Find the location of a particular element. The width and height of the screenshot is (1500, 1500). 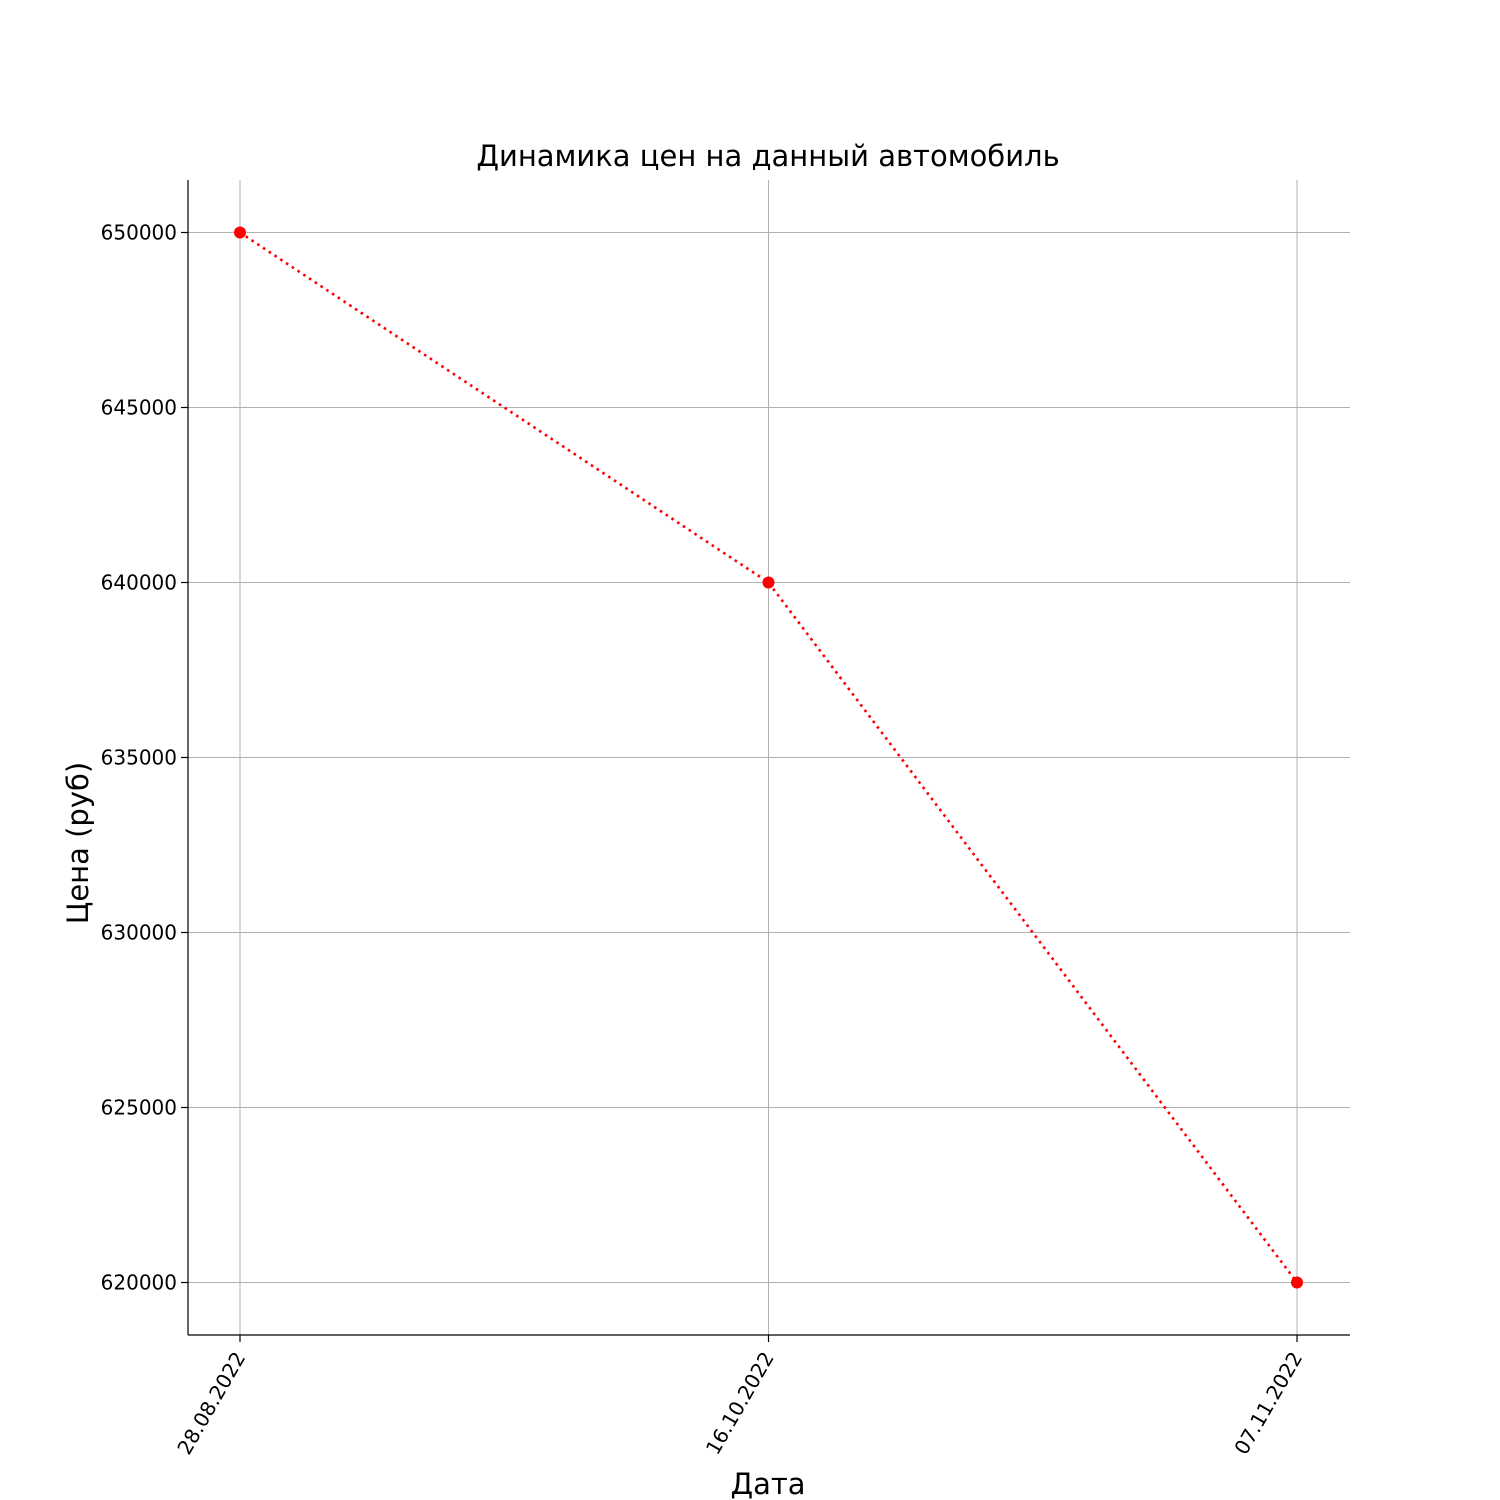

y-tick-label: 645000 is located at coordinates (139, 408).